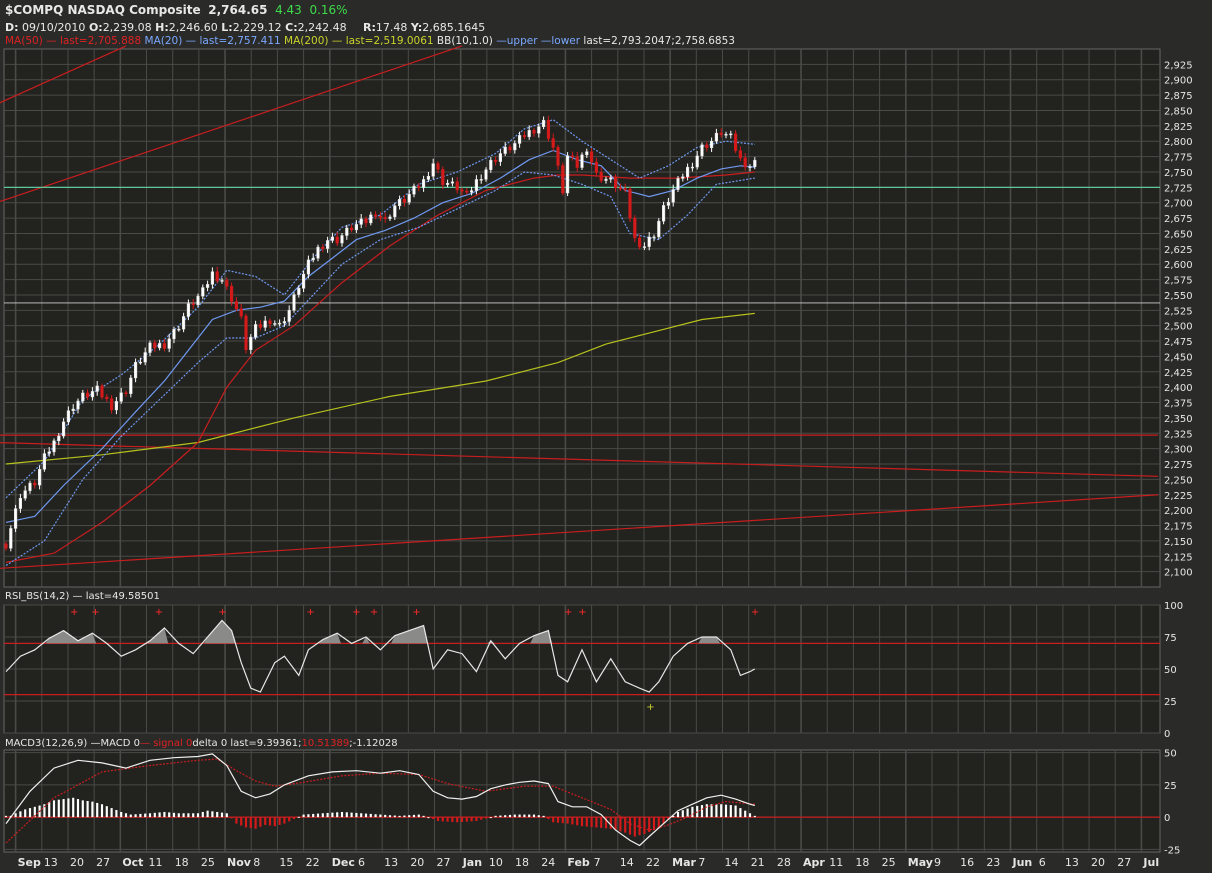 This screenshot has width=1212, height=873. What do you see at coordinates (1178, 265) in the screenshot?
I see `y-tick-label: 2,600` at bounding box center [1178, 265].